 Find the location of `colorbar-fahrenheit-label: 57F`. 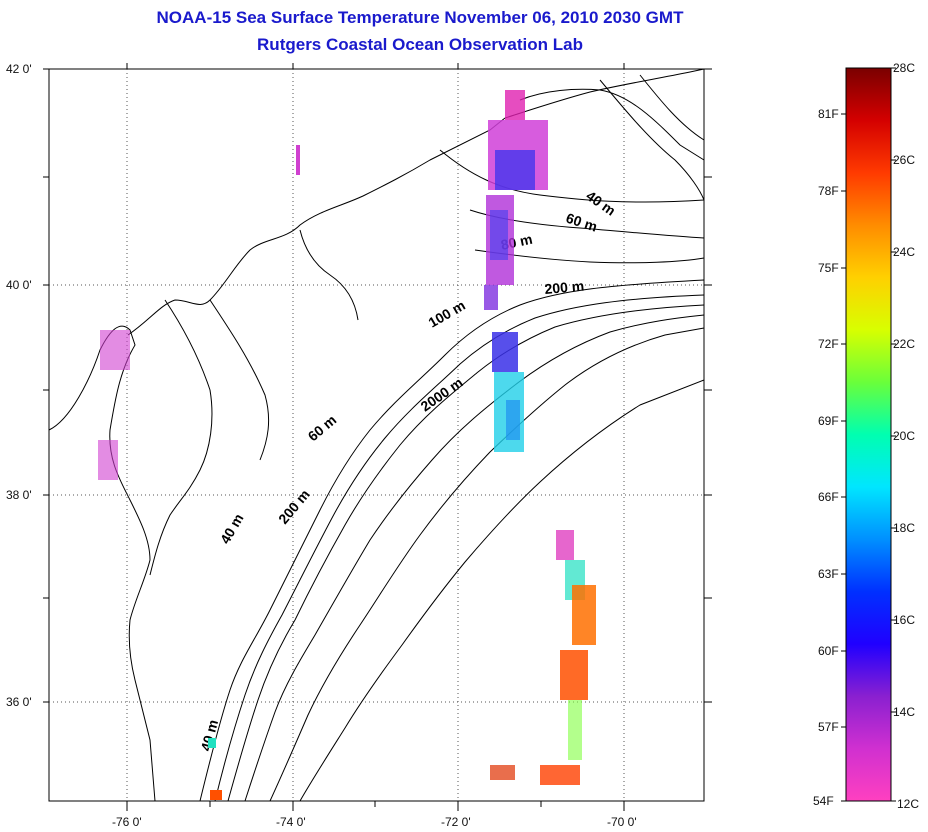

colorbar-fahrenheit-label: 57F is located at coordinates (828, 727).